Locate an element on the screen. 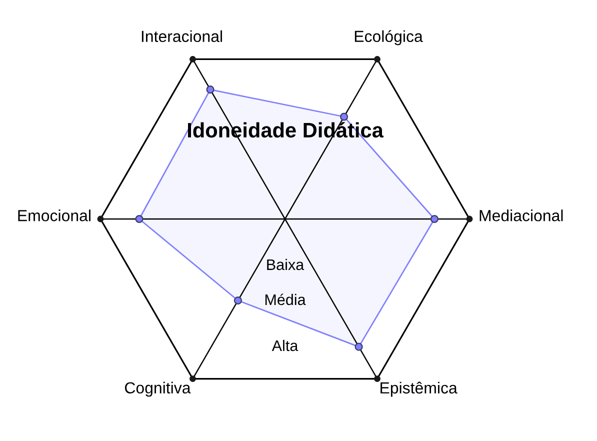 The image size is (597, 441). text: Média is located at coordinates (285, 300).